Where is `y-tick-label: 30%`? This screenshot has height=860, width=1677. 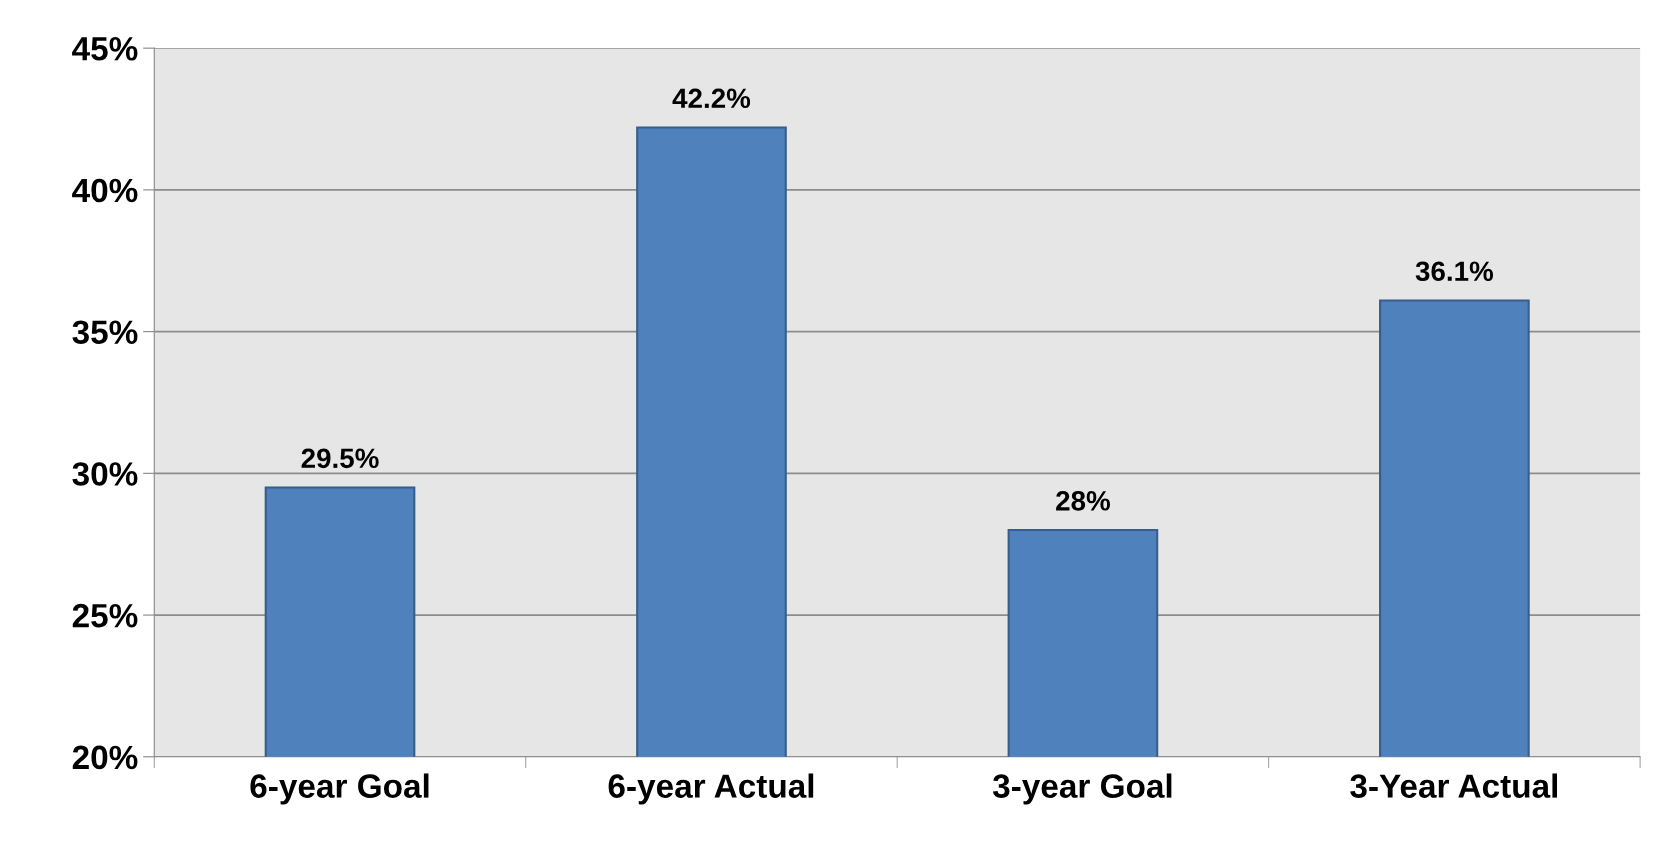 y-tick-label: 30% is located at coordinates (105, 474).